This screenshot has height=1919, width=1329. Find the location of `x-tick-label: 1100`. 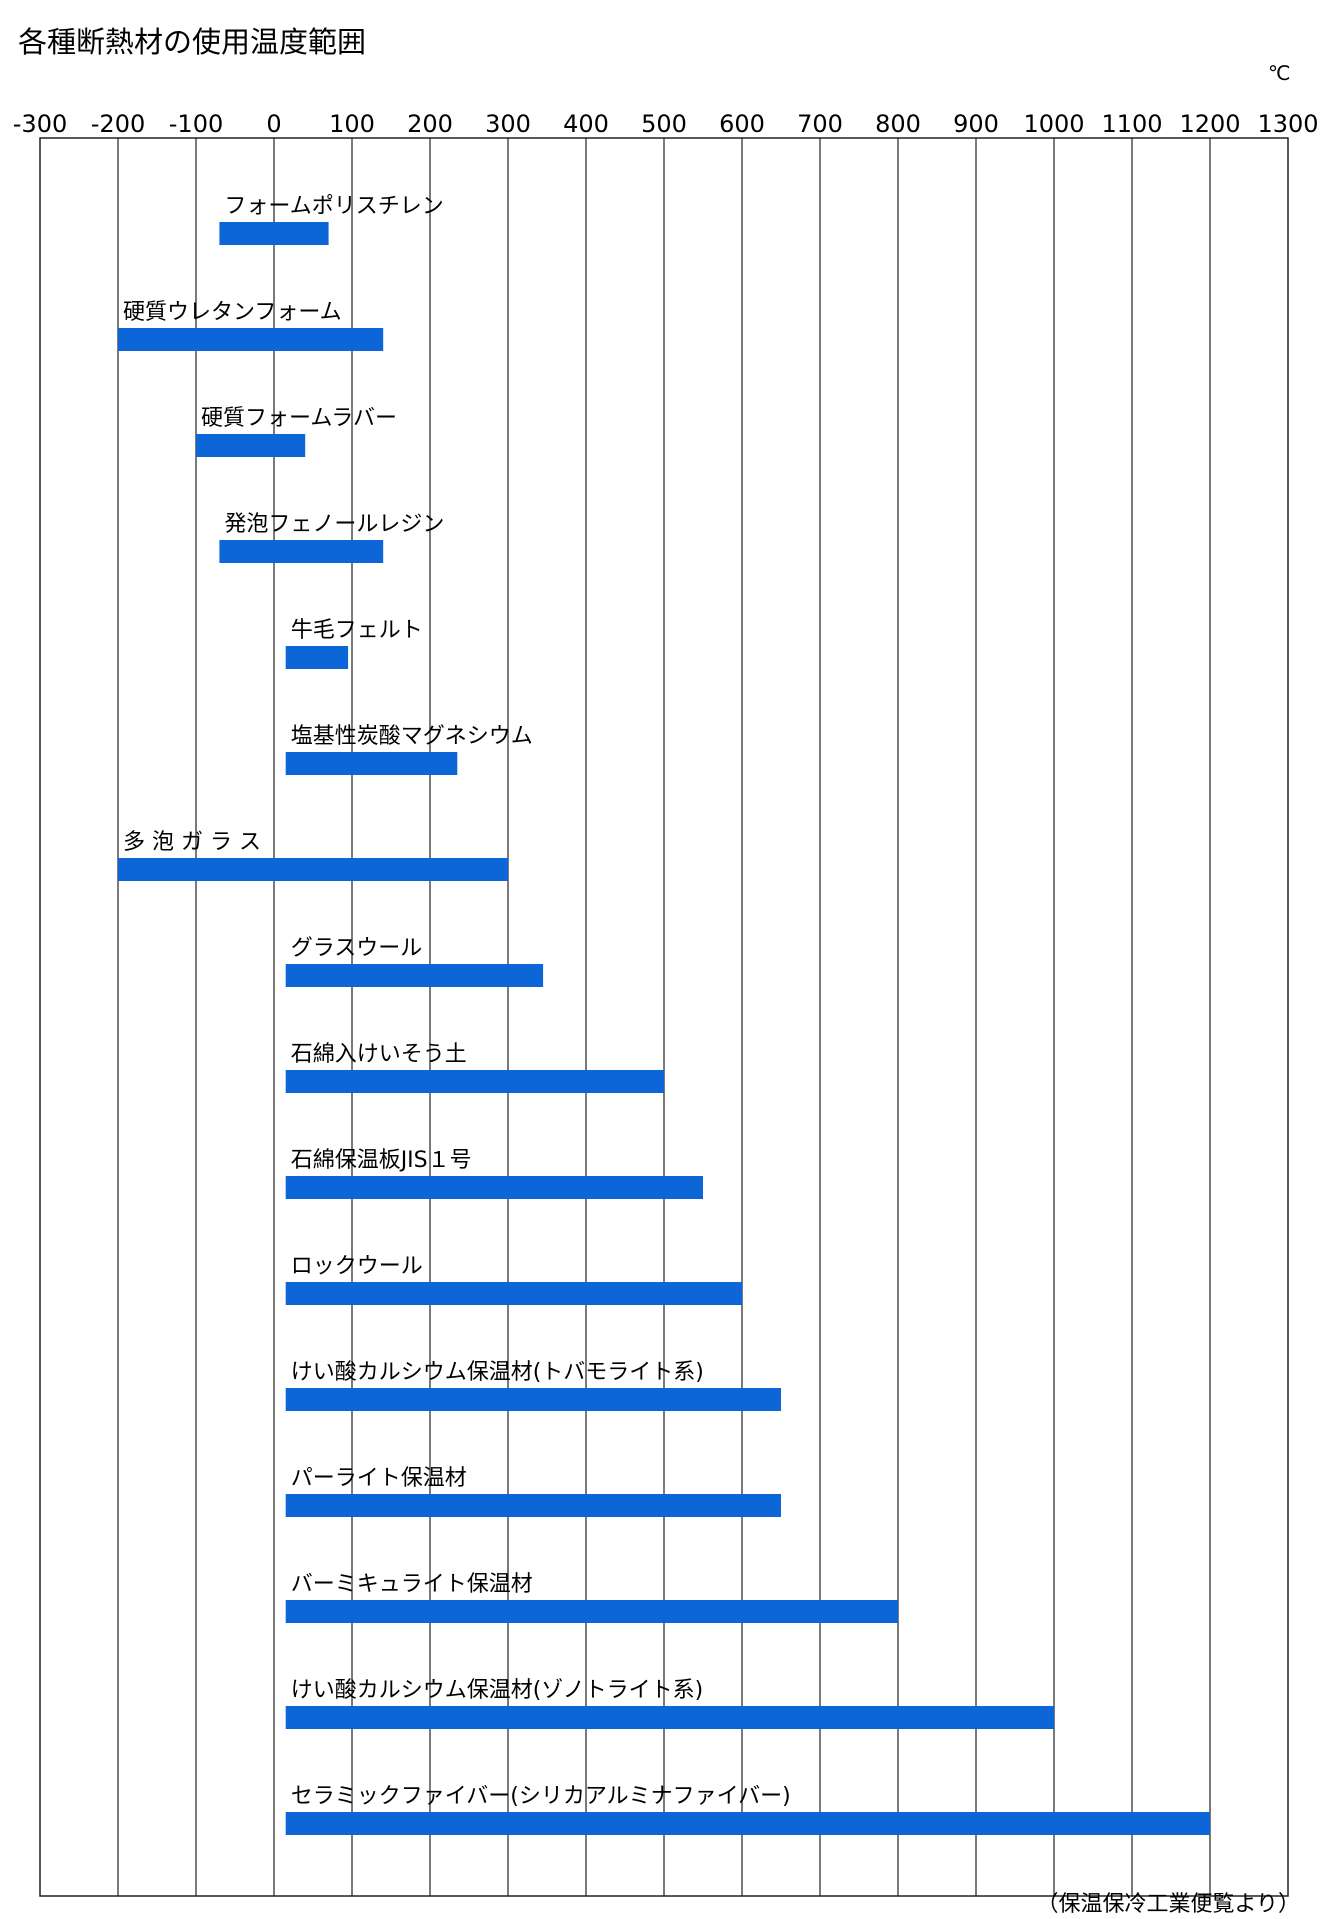

x-tick-label: 1100 is located at coordinates (1131, 124).